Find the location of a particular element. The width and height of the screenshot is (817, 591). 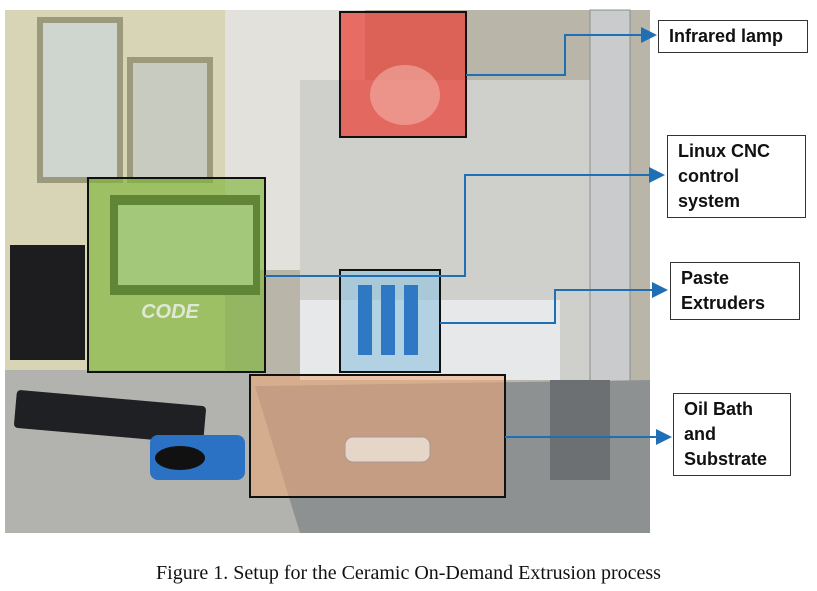

bath-highlight is located at coordinates (377, 436).